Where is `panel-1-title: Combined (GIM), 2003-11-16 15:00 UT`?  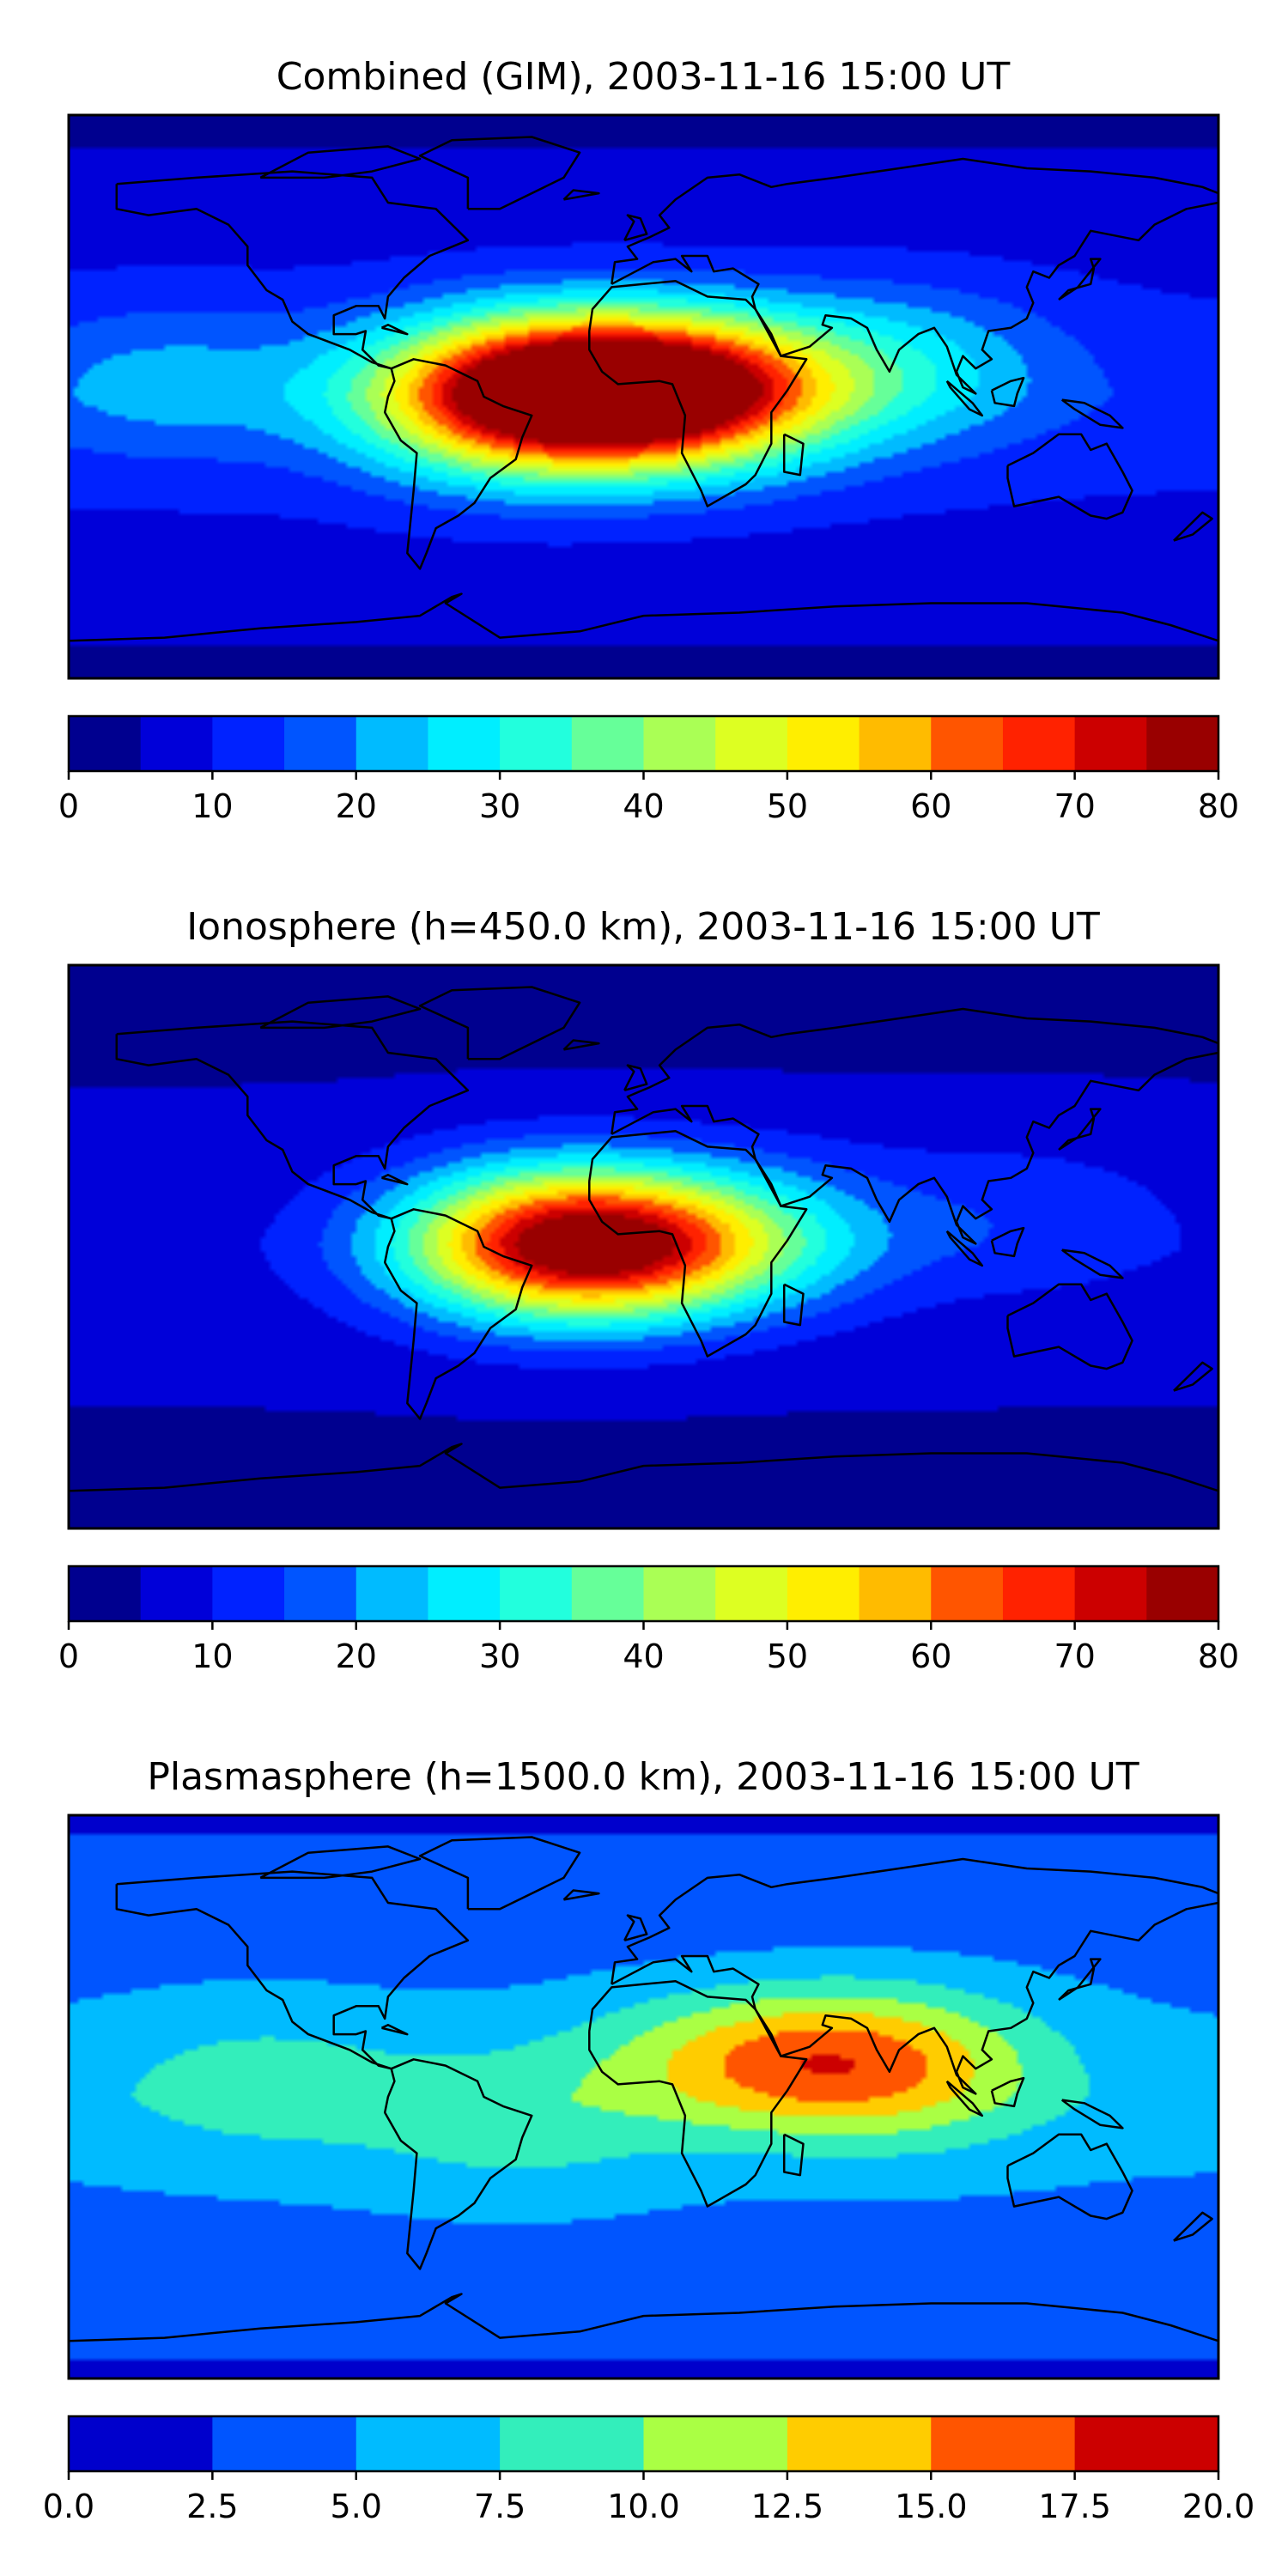 panel-1-title: Combined (GIM), 2003-11-16 15:00 UT is located at coordinates (643, 77).